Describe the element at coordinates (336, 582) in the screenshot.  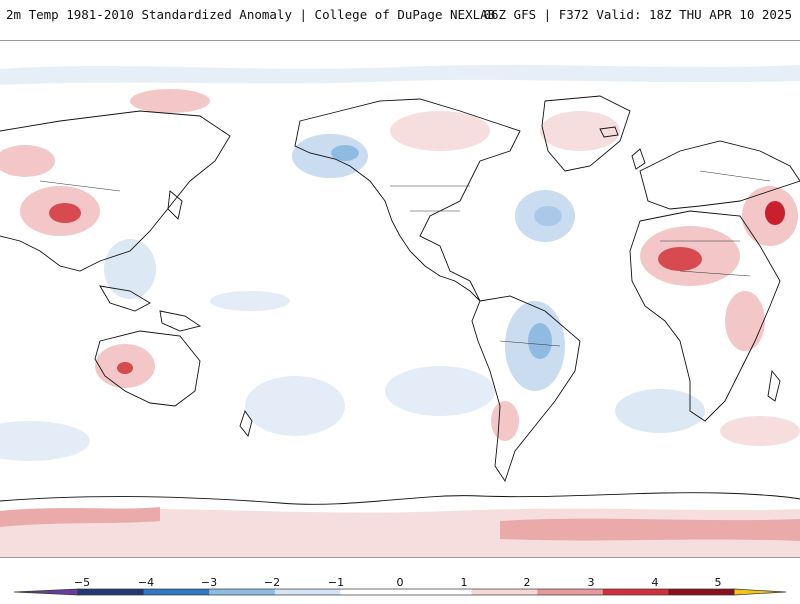
I see `tick-neg1: −1` at that location.